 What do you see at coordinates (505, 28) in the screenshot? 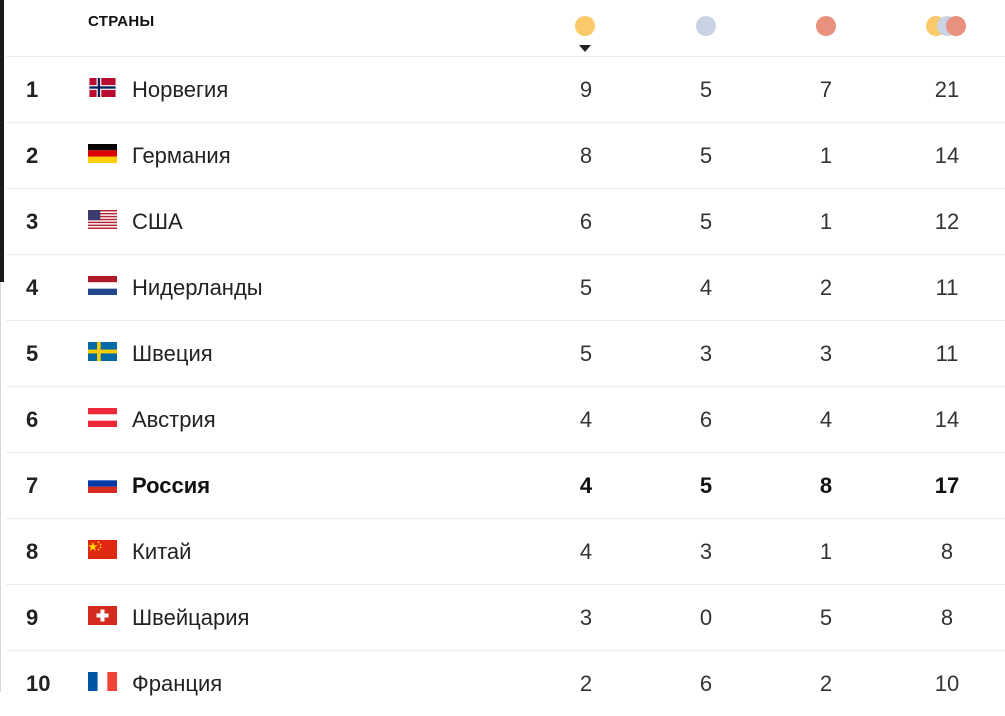
I see `table-header: СТРАНЫ` at bounding box center [505, 28].